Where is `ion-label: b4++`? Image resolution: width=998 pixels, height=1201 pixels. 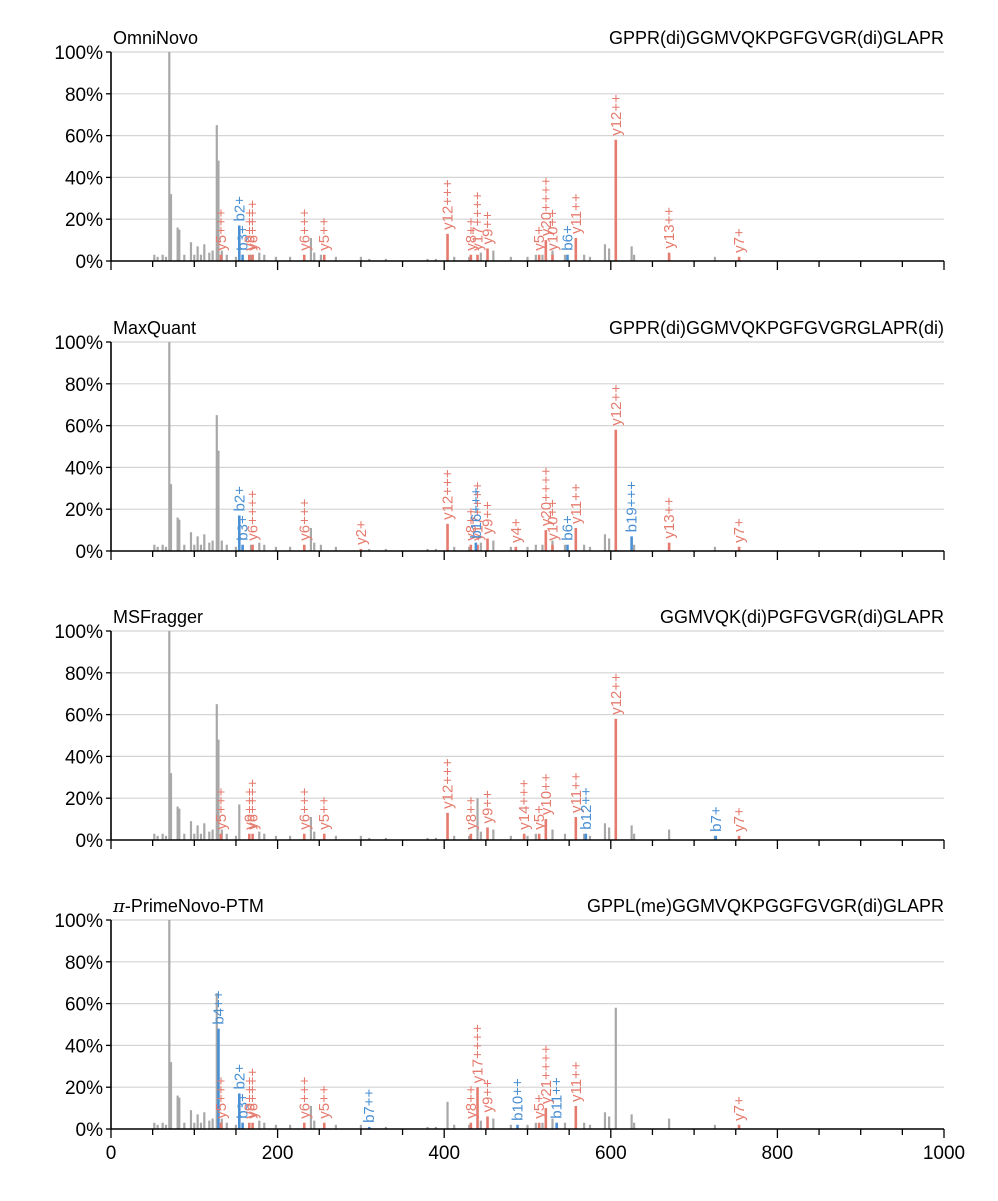
ion-label: b4++ is located at coordinates (218, 1007).